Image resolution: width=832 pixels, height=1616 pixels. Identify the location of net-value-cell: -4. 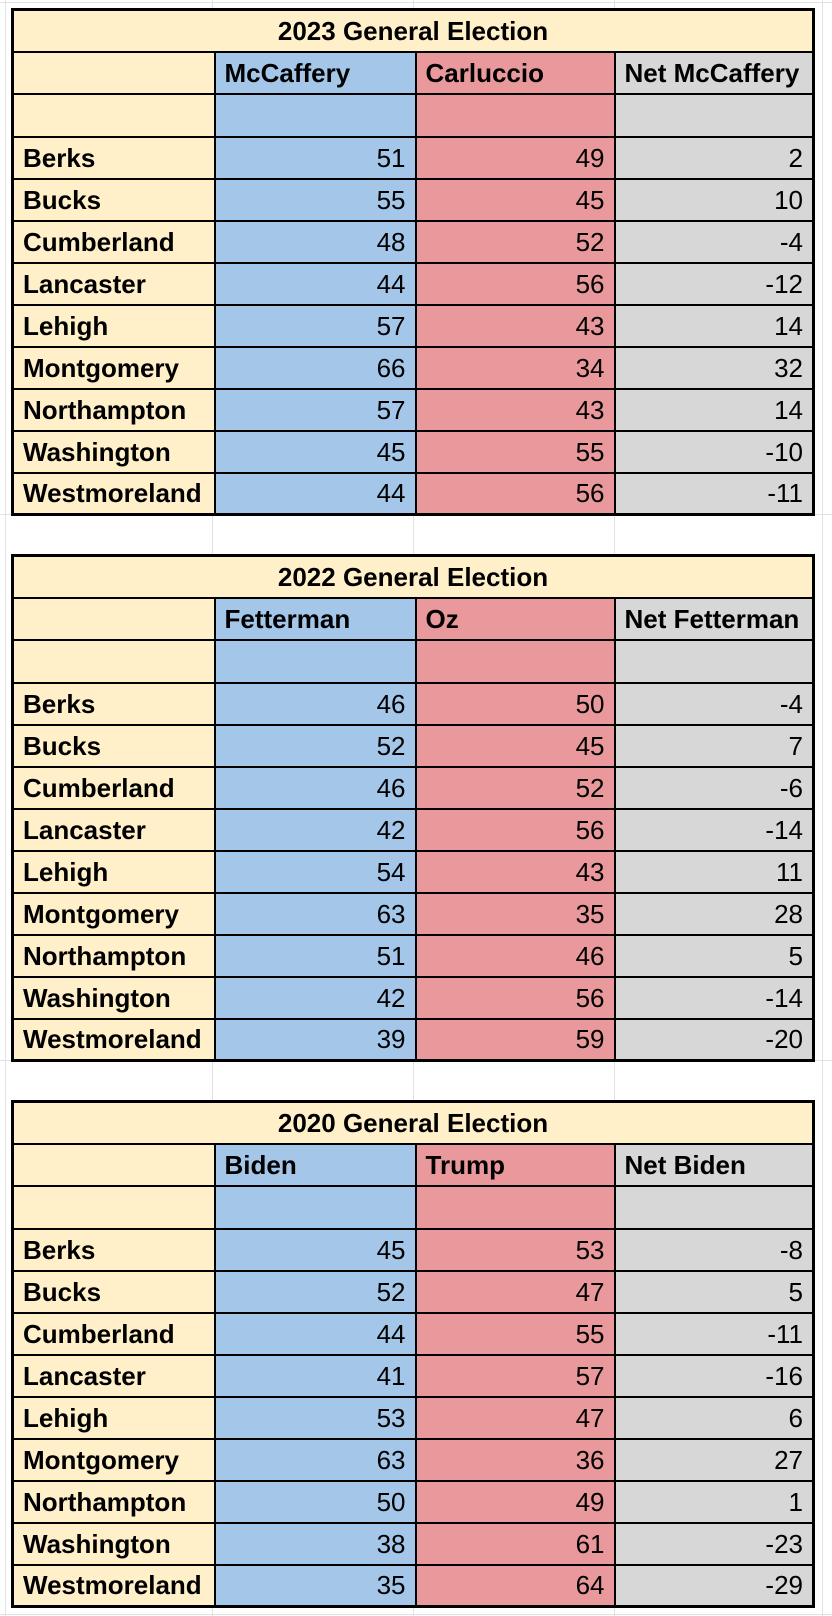
(714, 703).